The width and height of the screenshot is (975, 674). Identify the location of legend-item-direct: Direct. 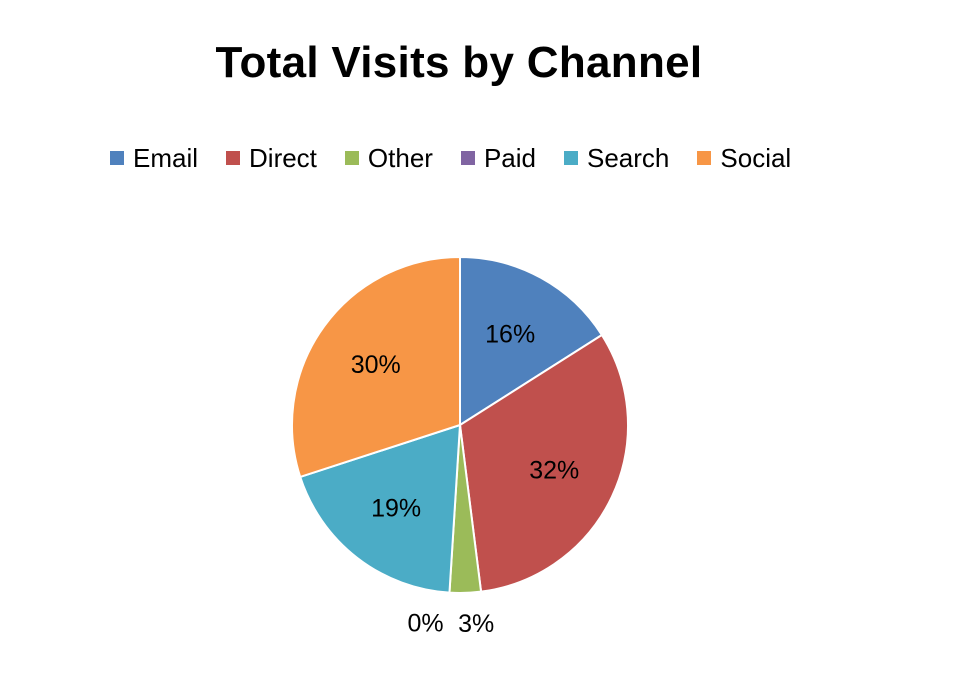
(271, 158).